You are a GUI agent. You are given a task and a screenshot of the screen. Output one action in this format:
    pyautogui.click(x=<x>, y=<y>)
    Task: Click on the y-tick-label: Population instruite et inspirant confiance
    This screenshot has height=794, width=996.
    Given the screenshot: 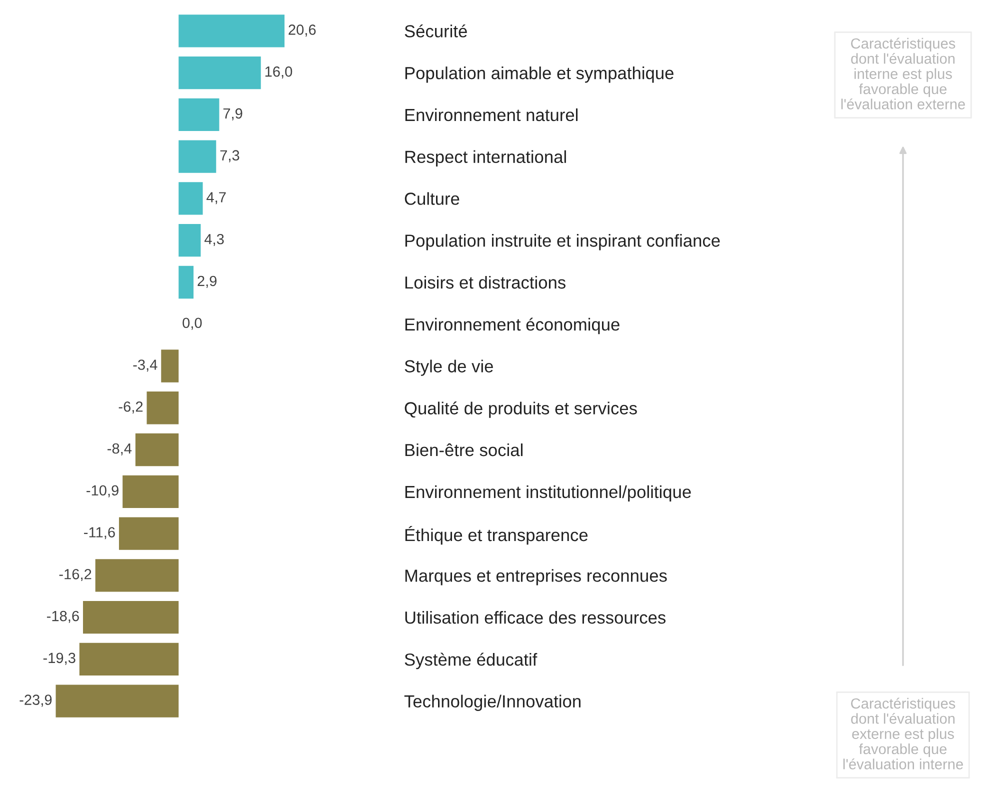 What is the action you would take?
    pyautogui.click(x=562, y=242)
    